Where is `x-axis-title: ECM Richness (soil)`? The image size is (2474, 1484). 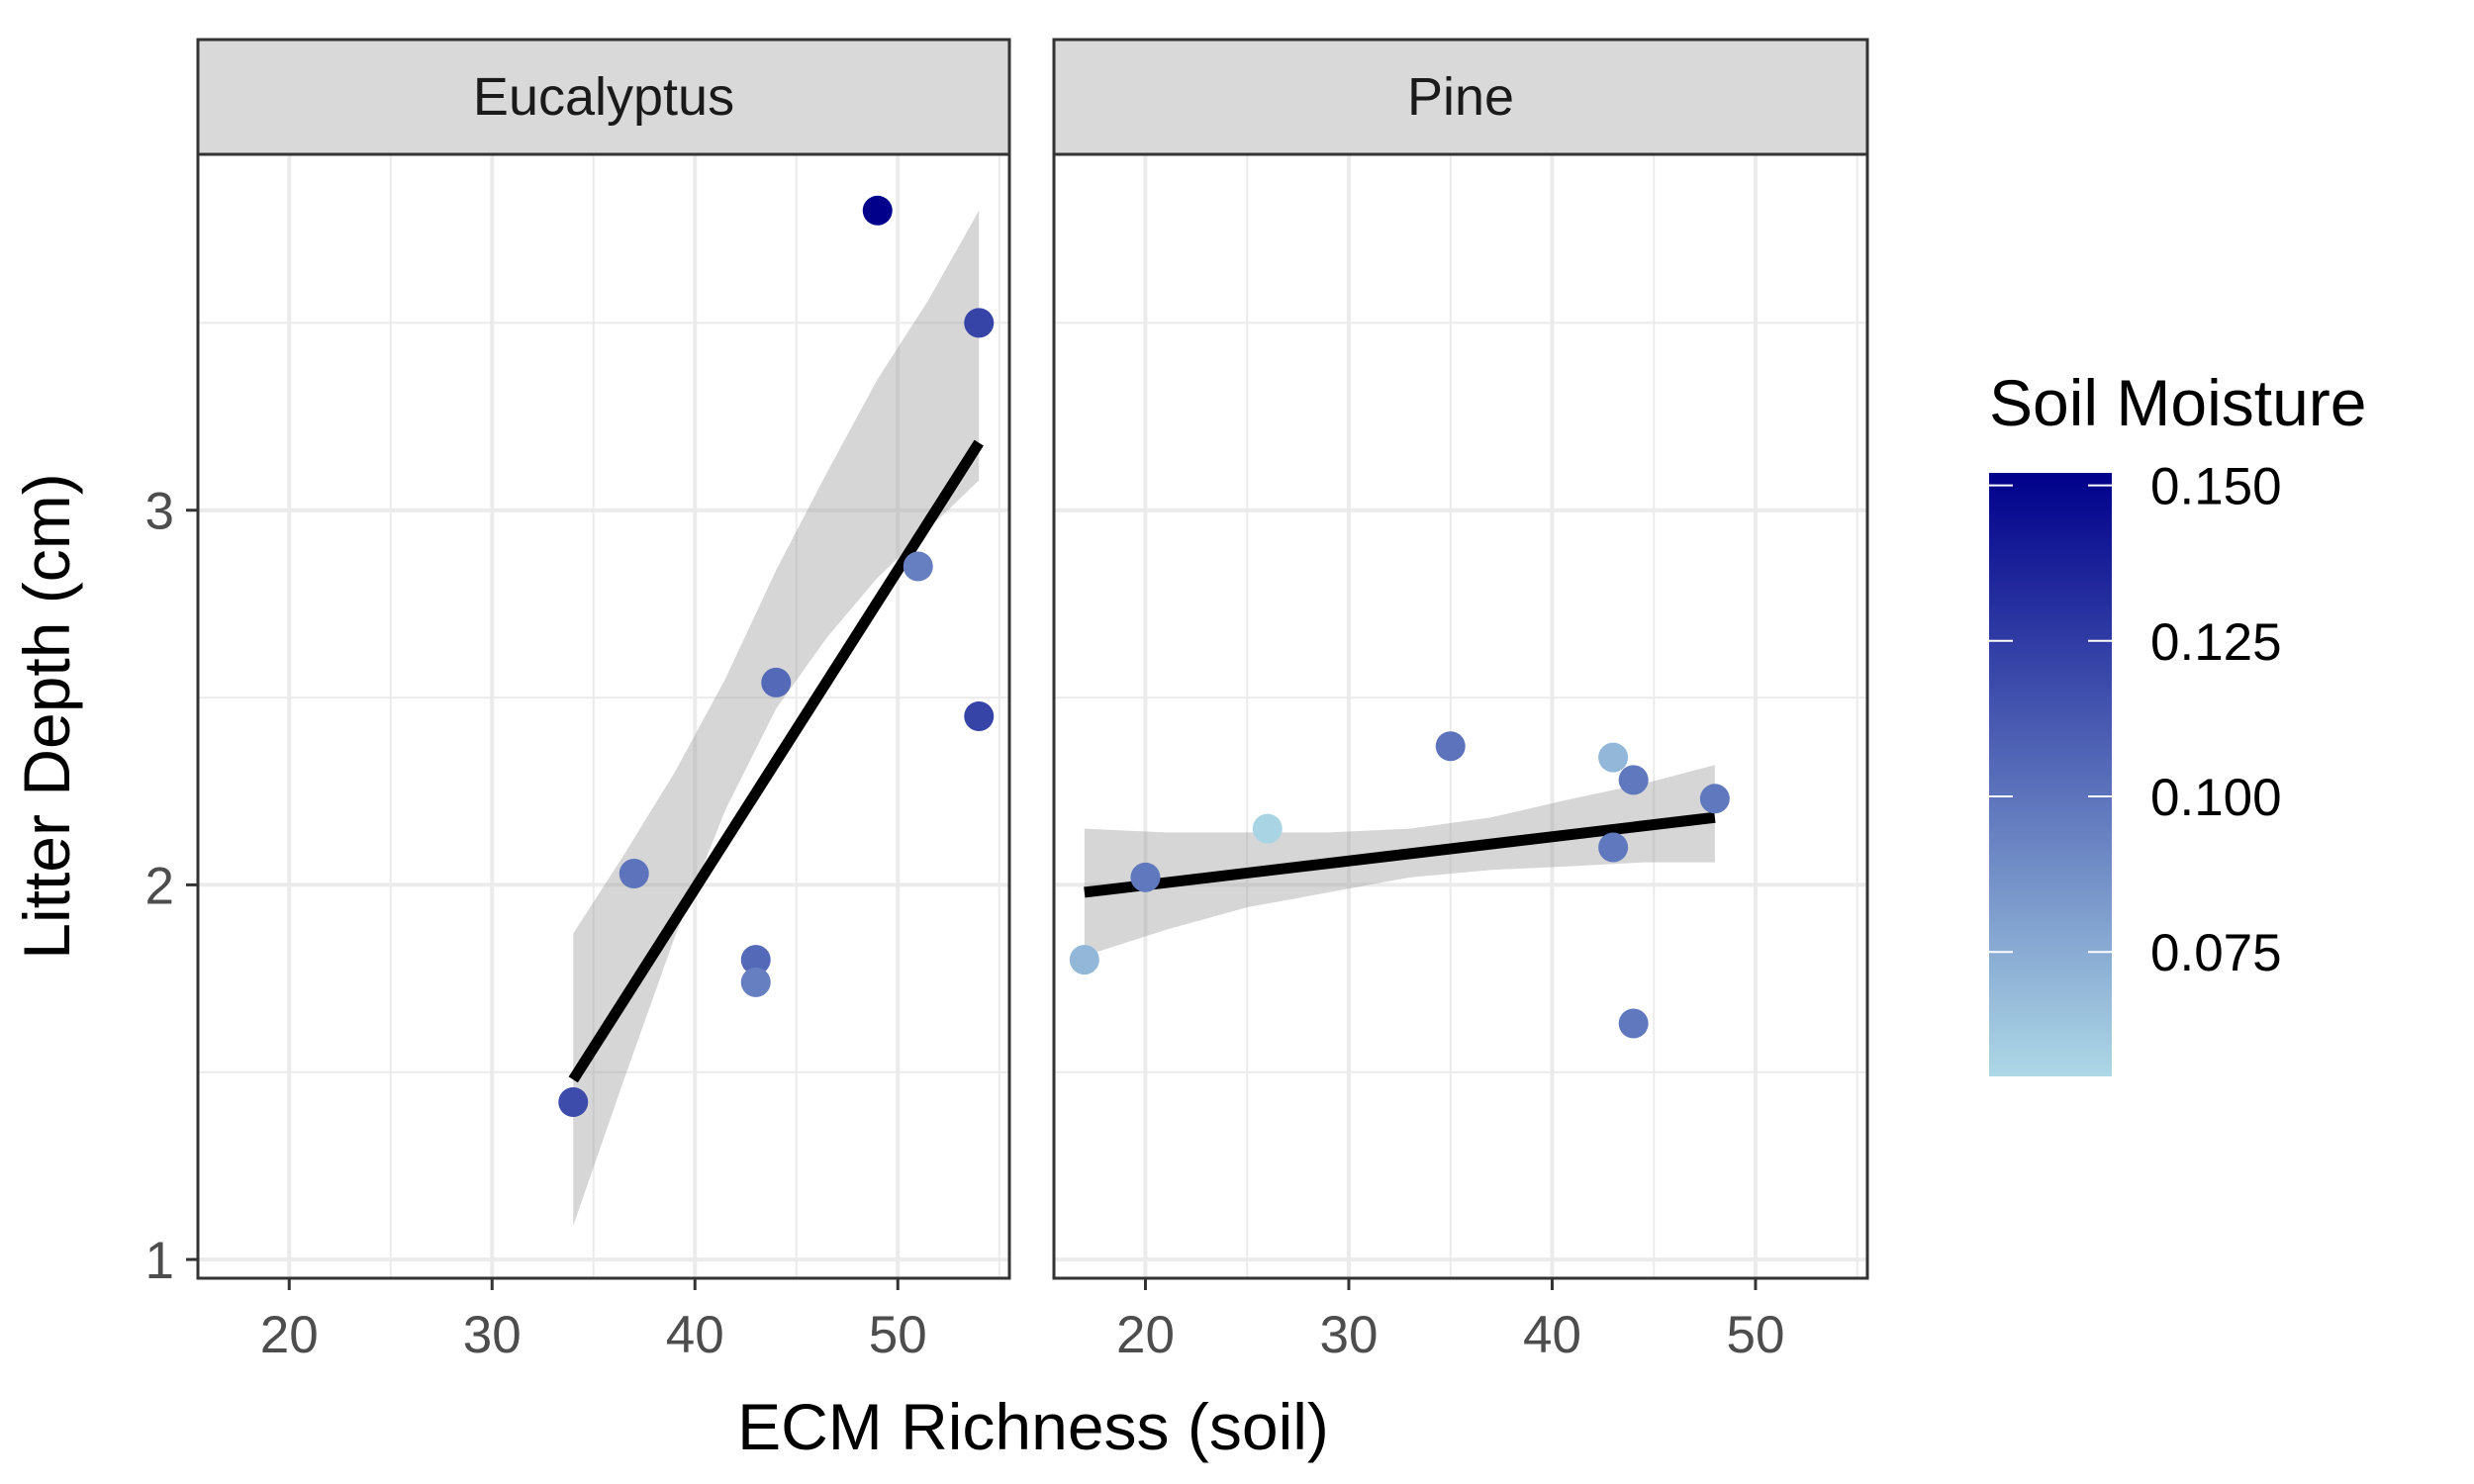
x-axis-title: ECM Richness (soil) is located at coordinates (1033, 1426).